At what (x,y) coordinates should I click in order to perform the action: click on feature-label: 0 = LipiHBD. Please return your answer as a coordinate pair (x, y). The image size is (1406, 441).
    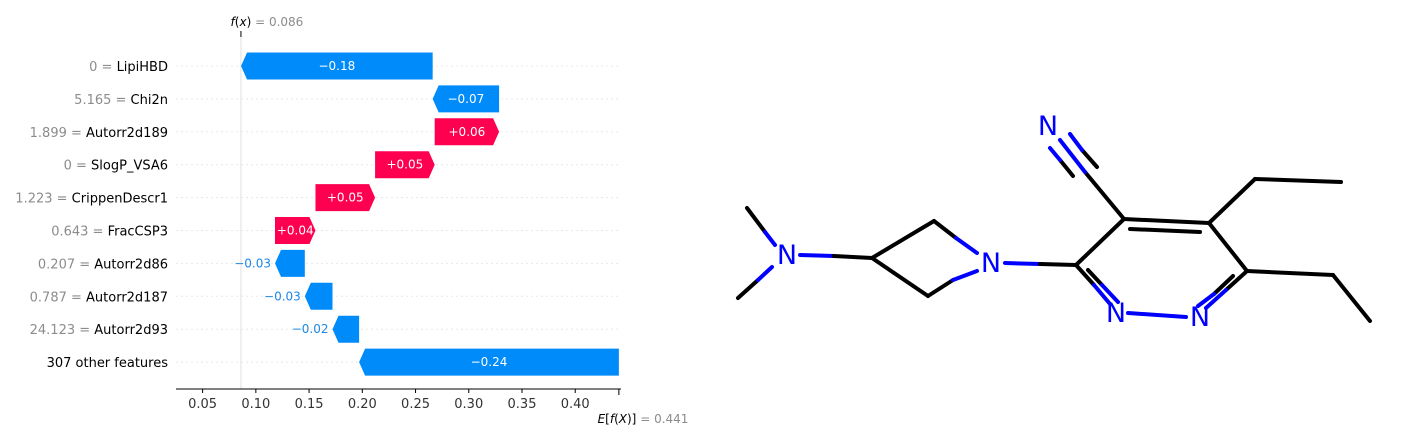
    Looking at the image, I should click on (128, 67).